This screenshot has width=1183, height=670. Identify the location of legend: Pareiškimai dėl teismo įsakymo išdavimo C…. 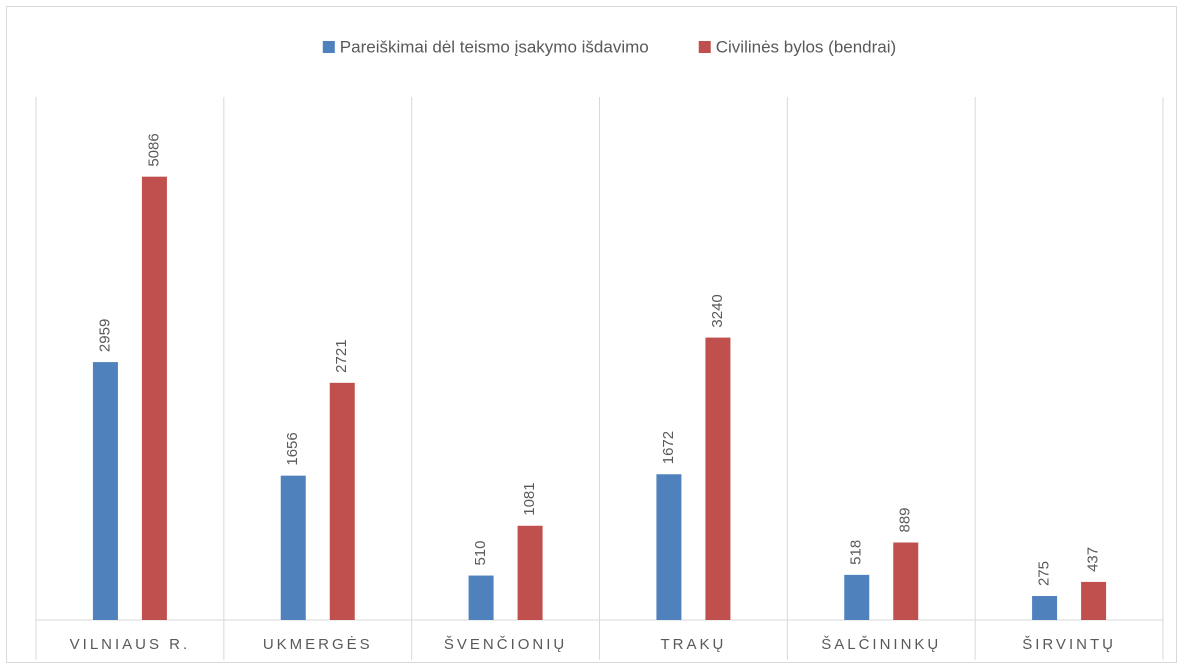
(609, 46).